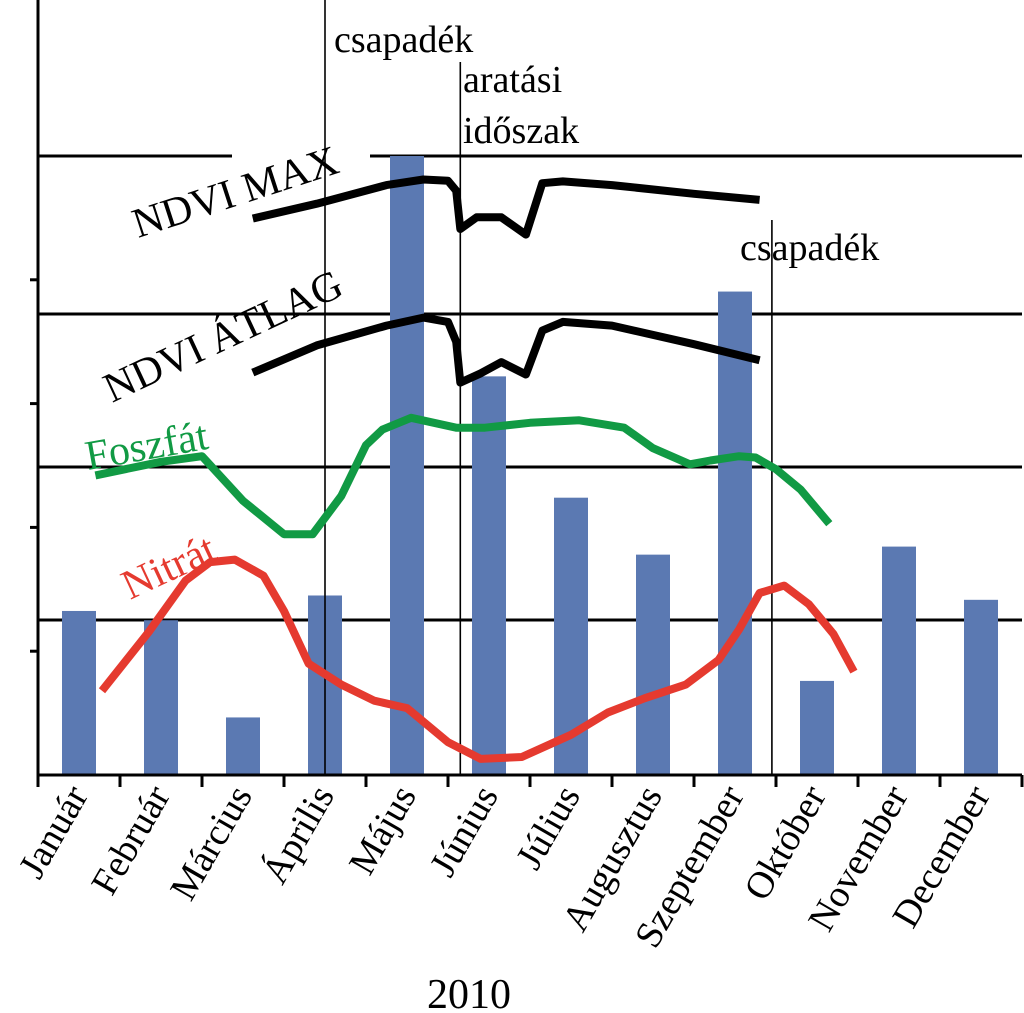 The width and height of the screenshot is (1024, 1013). Describe the element at coordinates (235, 193) in the screenshot. I see `ndvi-max-label: NDVI MAX` at that location.